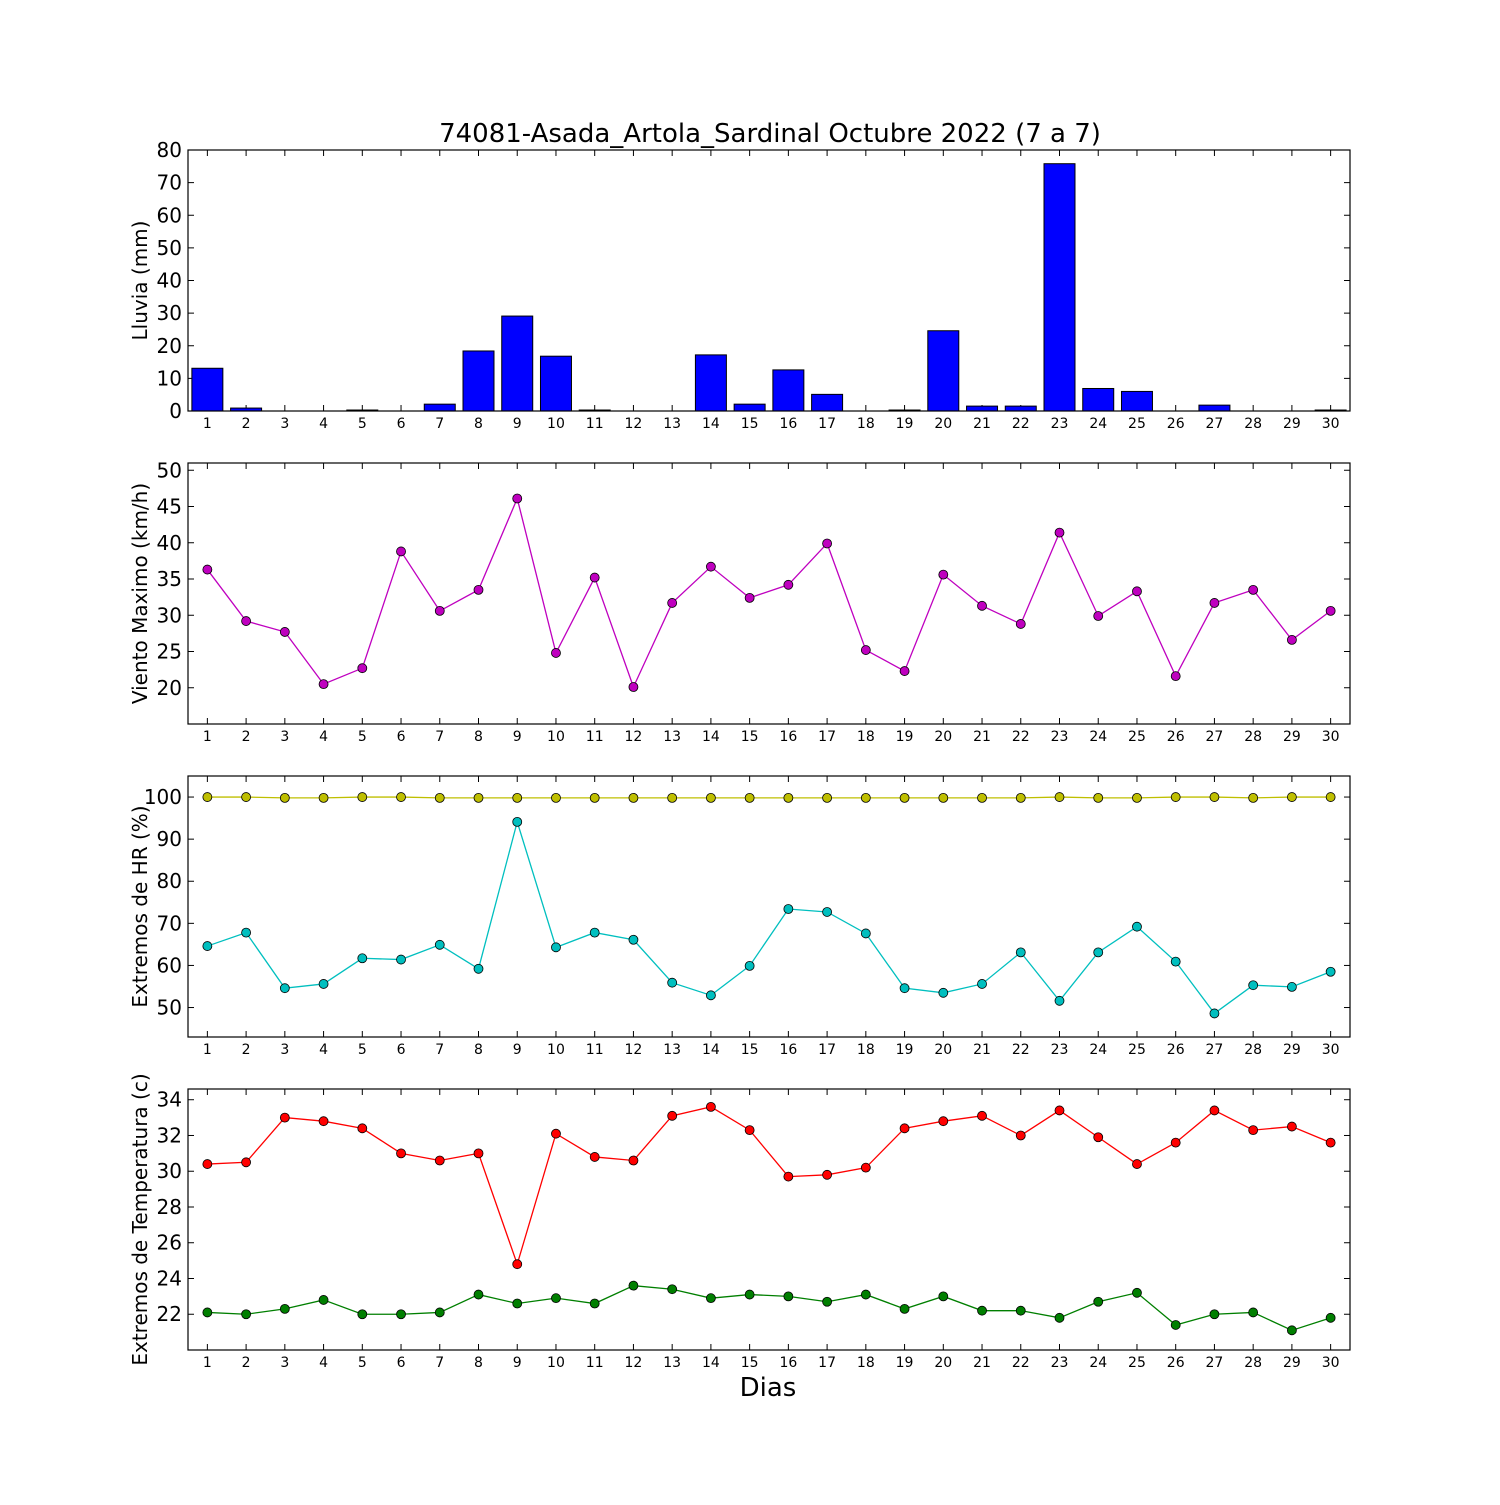 The image size is (1500, 1505). I want to click on y-axis-label: Viento Maximo (km/h), so click(140, 593).